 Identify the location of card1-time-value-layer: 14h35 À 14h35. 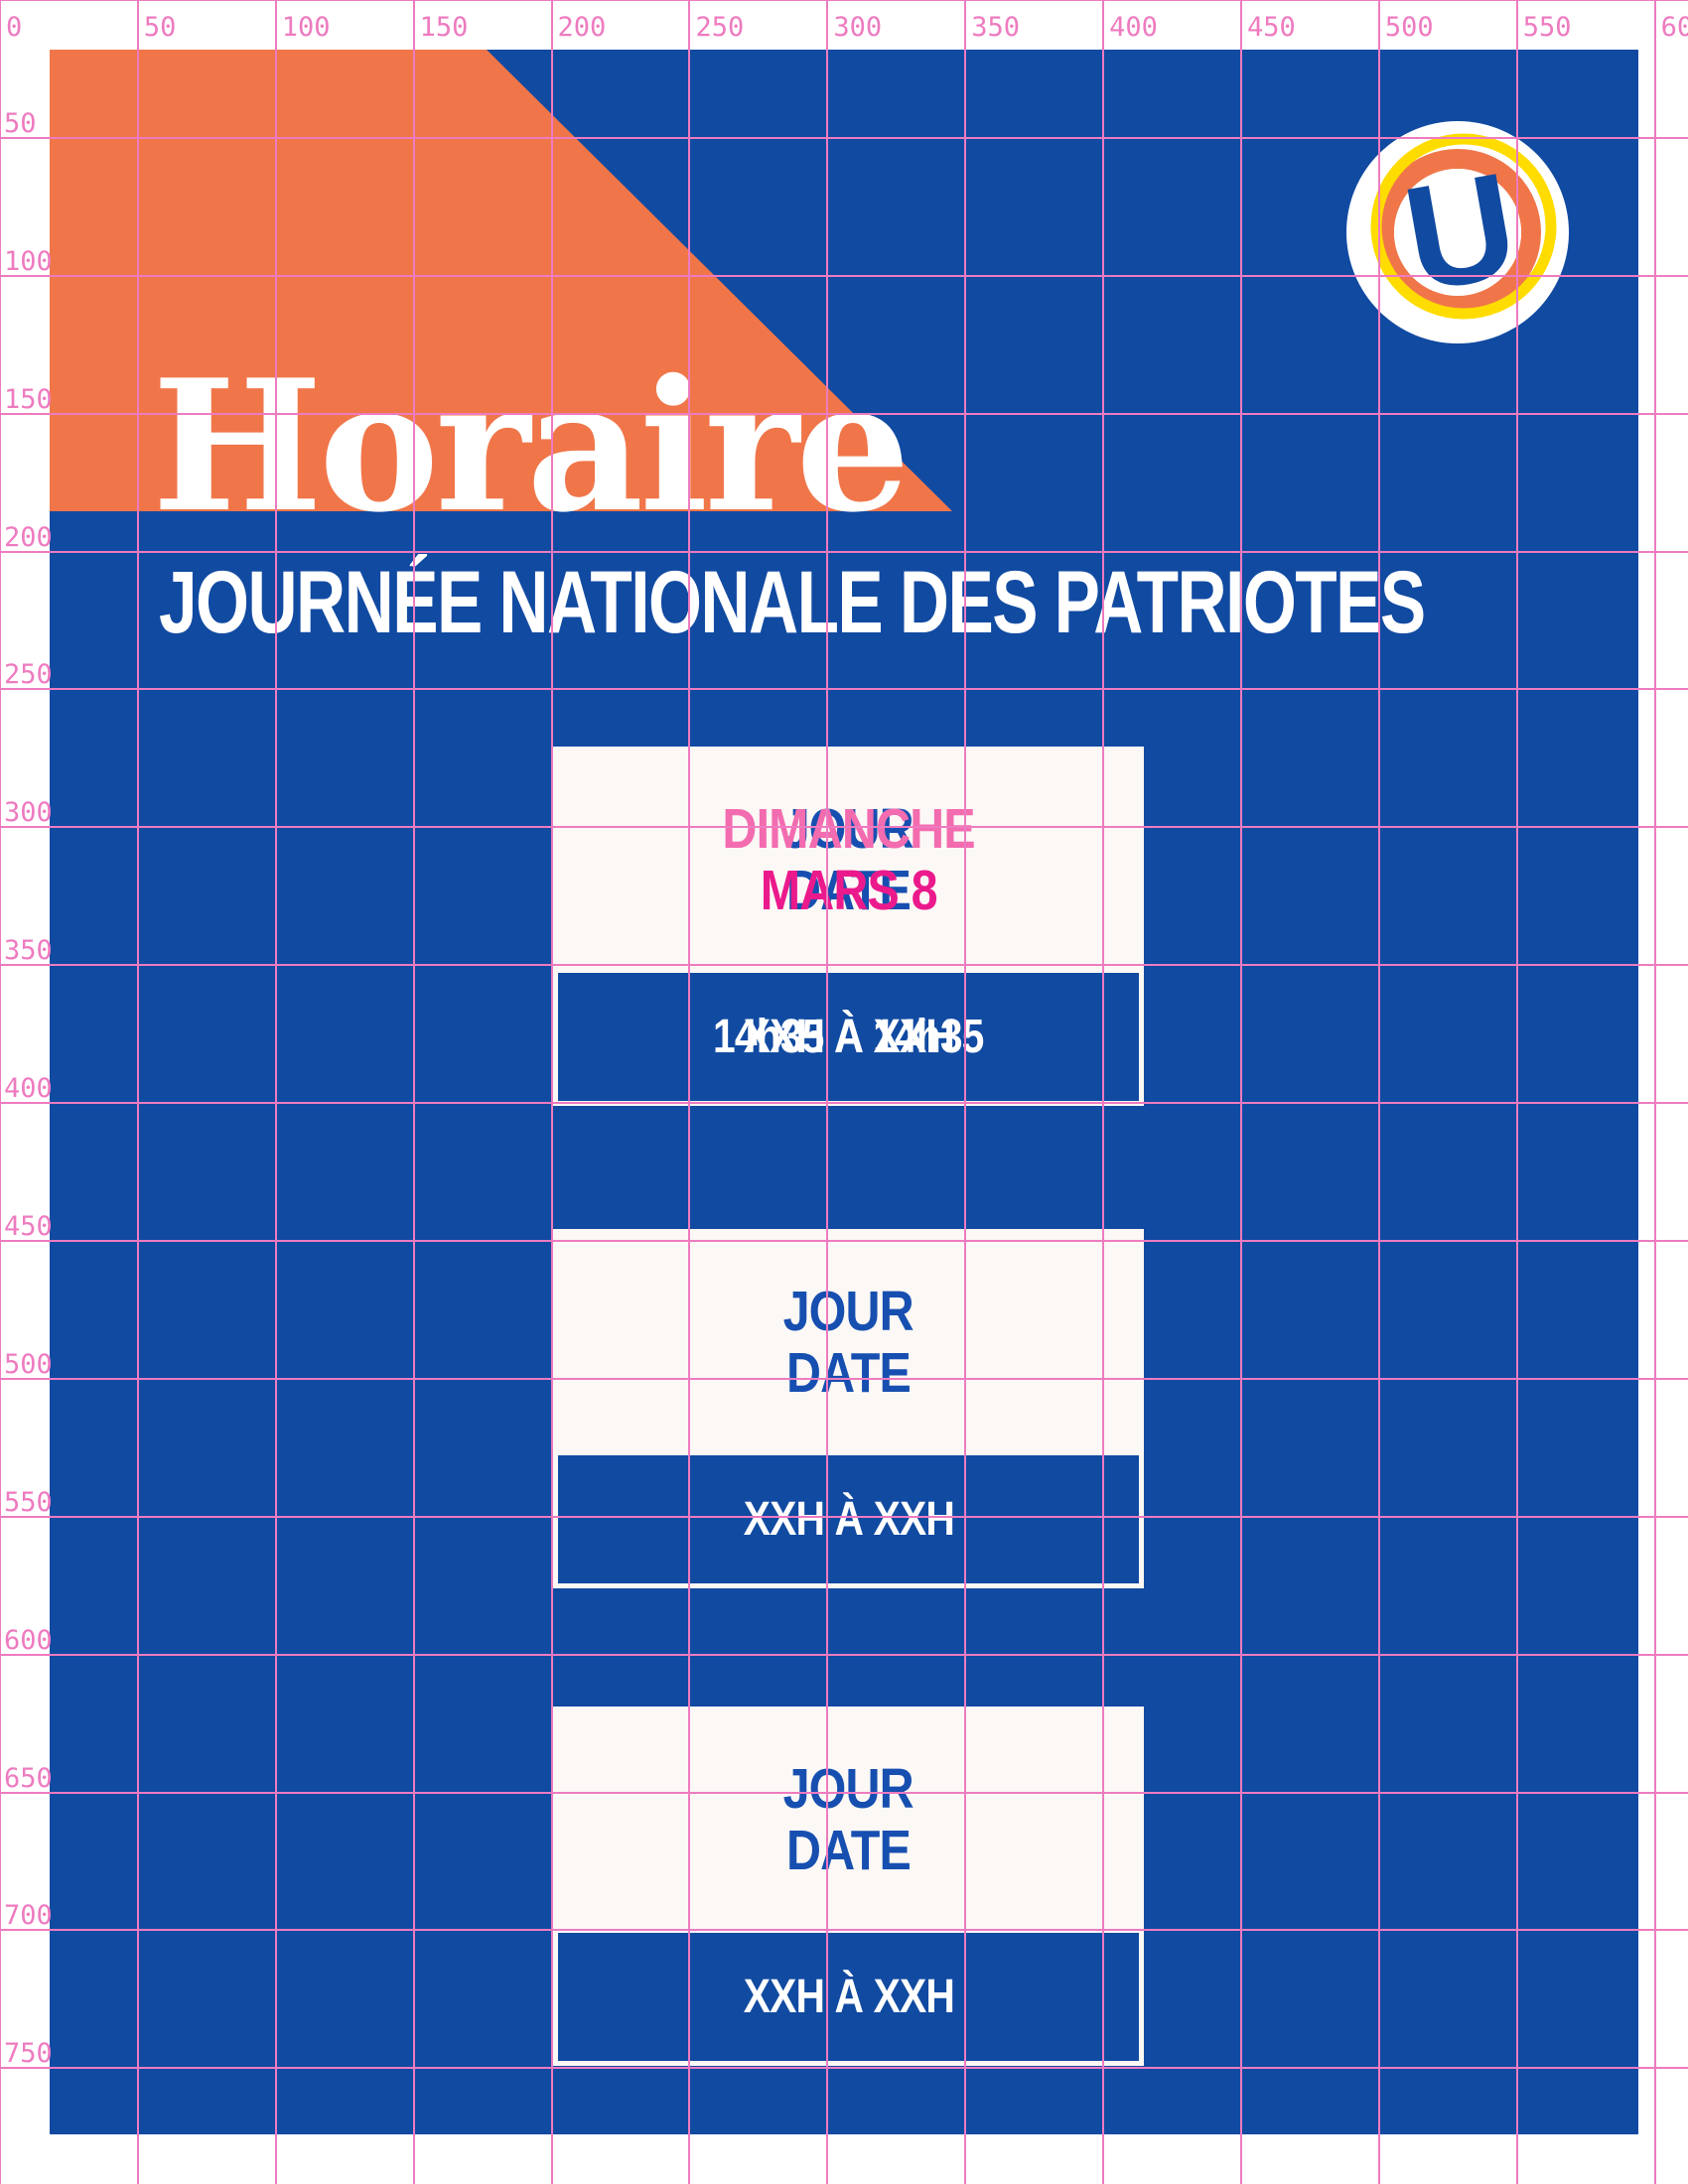
(848, 1037).